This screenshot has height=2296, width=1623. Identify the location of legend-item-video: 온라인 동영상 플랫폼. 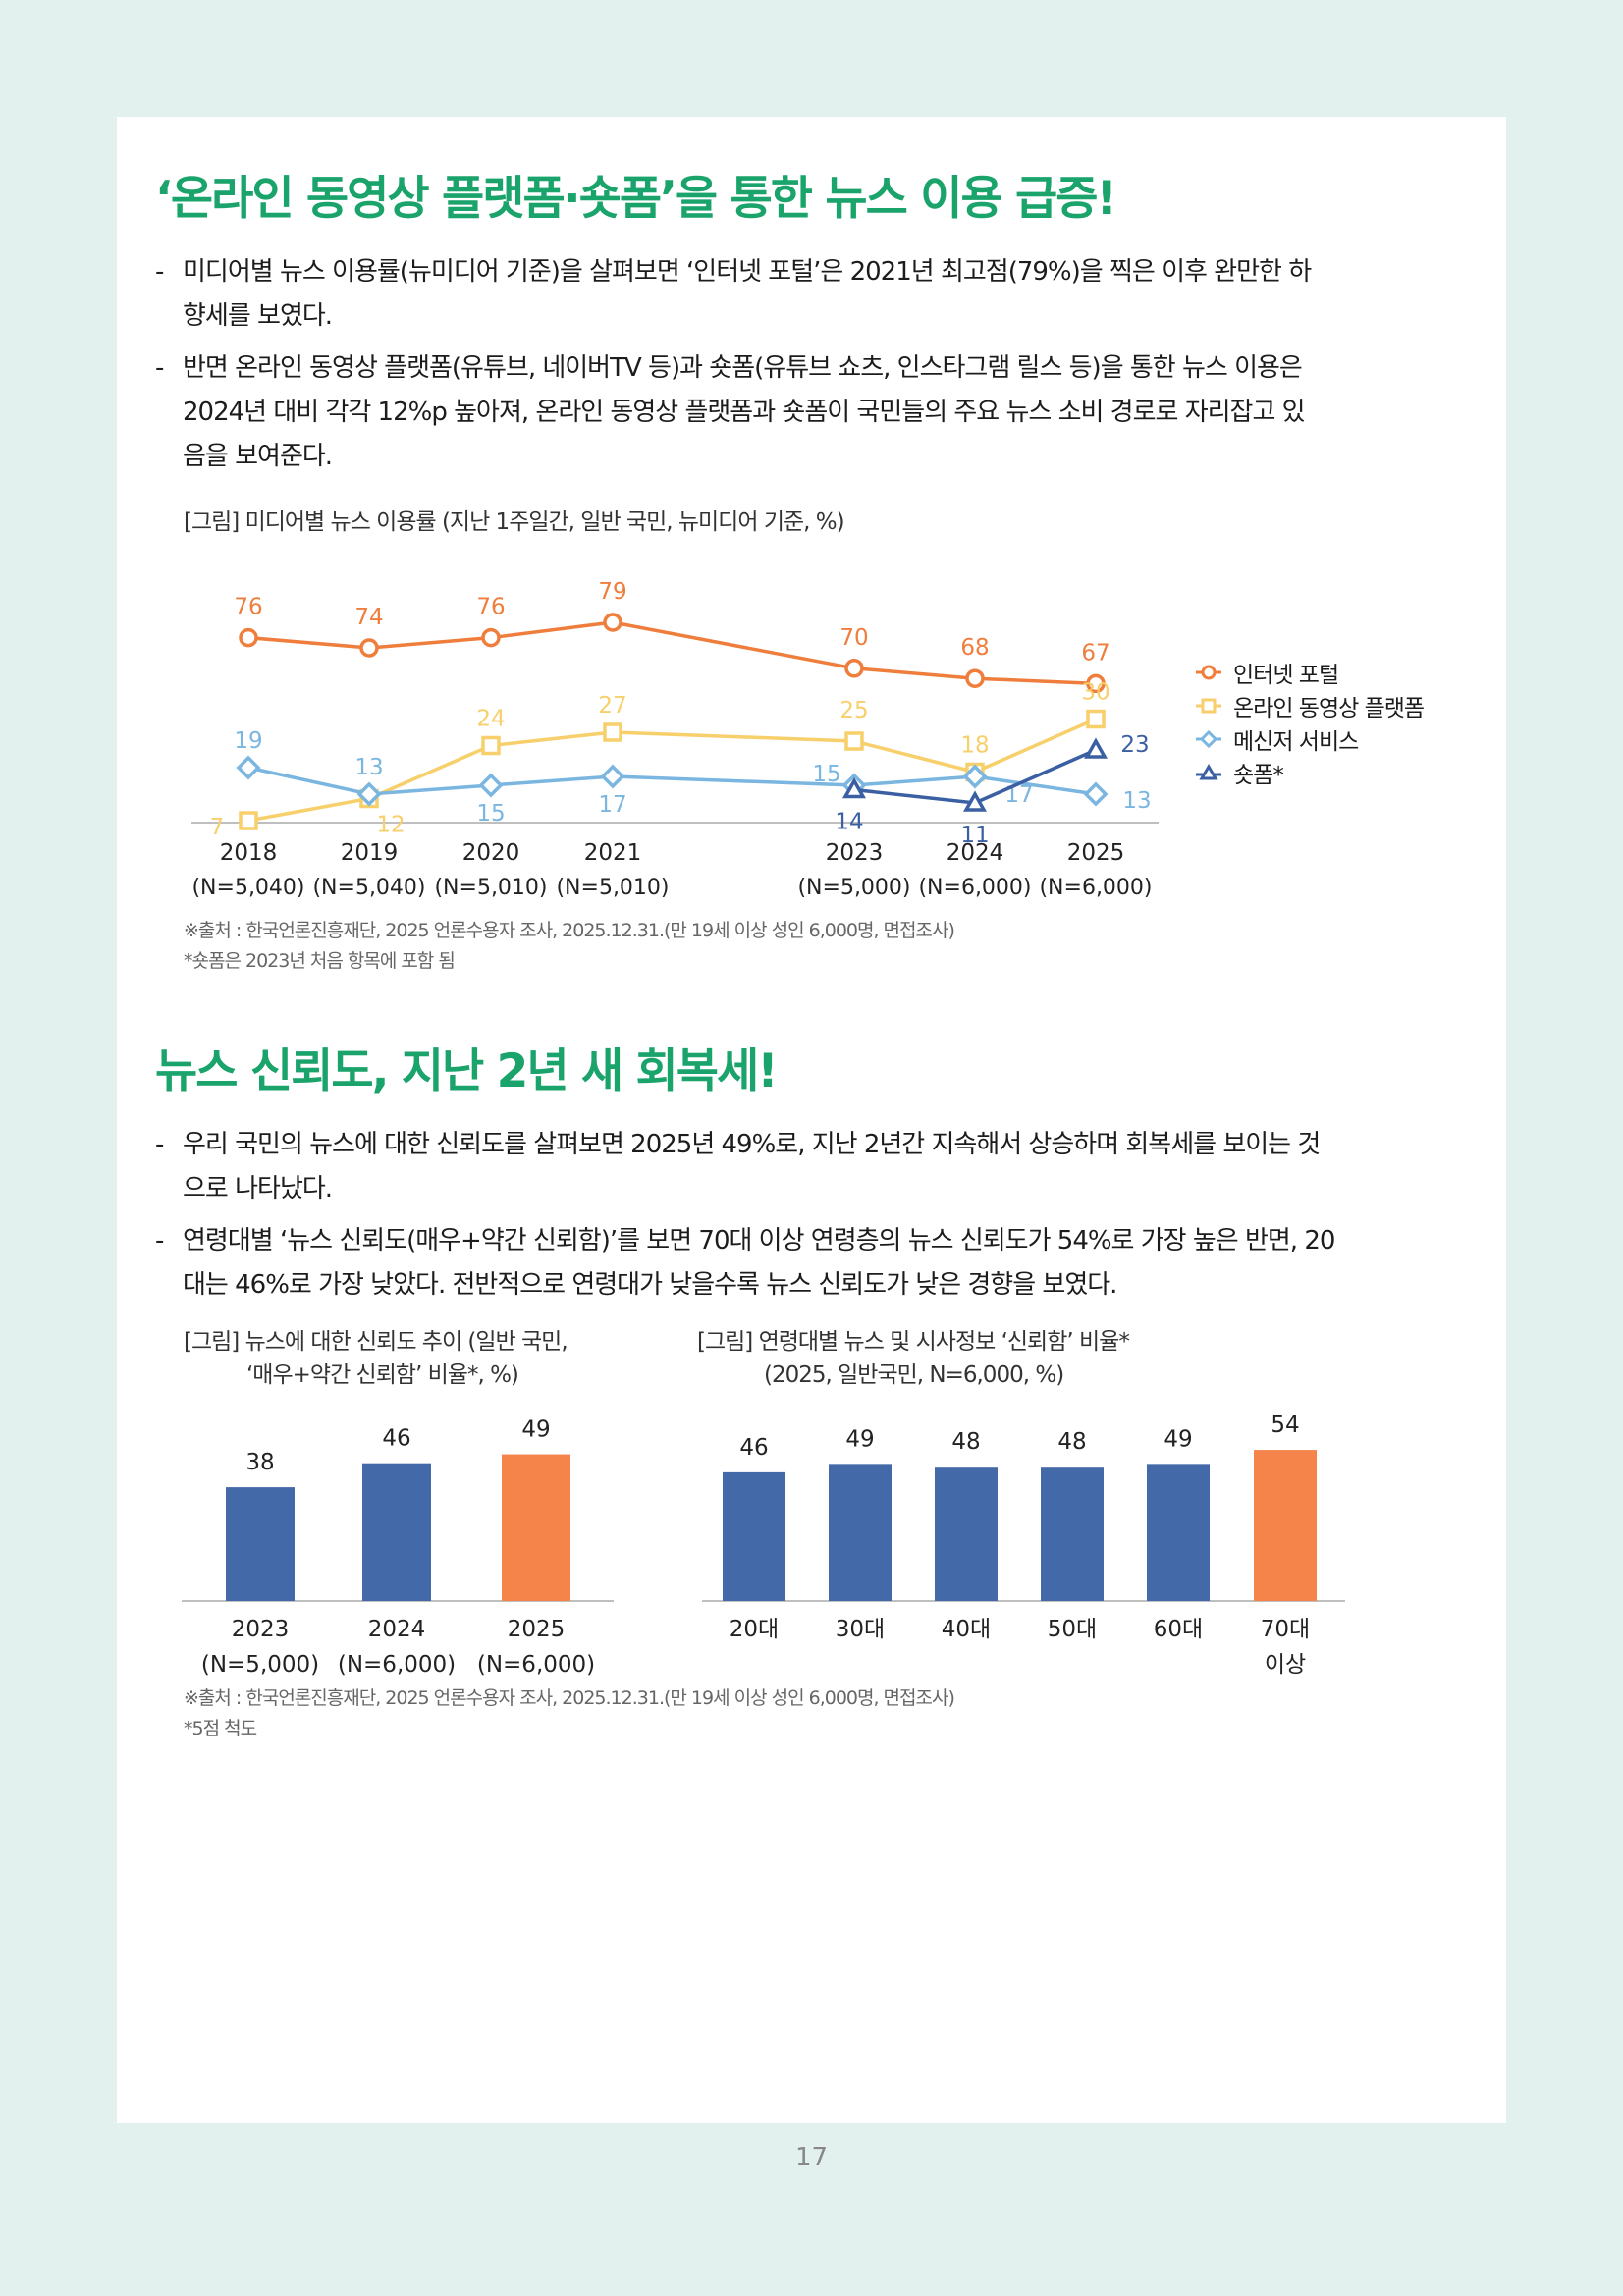
(1310, 706).